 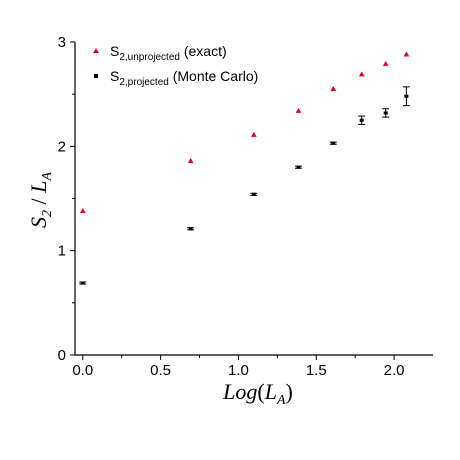 I want to click on legend-label: S2,unprojected (exact), so click(x=168, y=53).